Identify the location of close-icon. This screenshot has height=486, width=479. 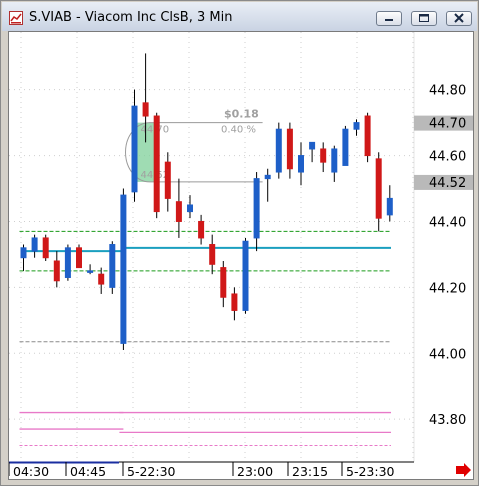
(459, 18).